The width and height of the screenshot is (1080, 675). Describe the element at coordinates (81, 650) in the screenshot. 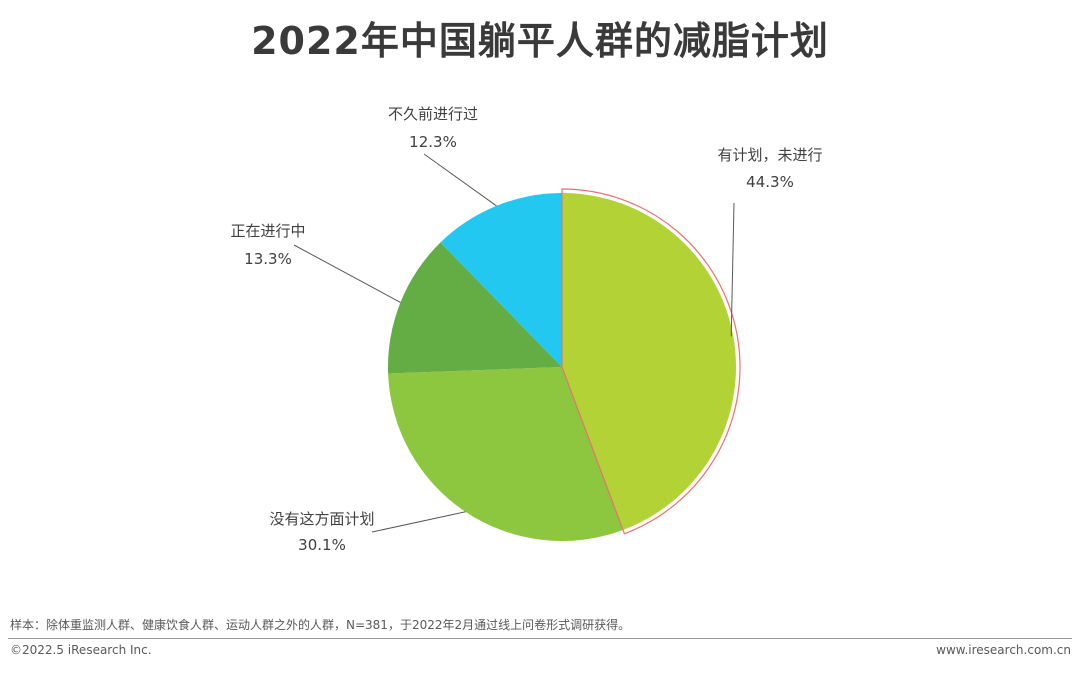

I see `copyright-text: ©2022.5 iResearch Inc.` at that location.